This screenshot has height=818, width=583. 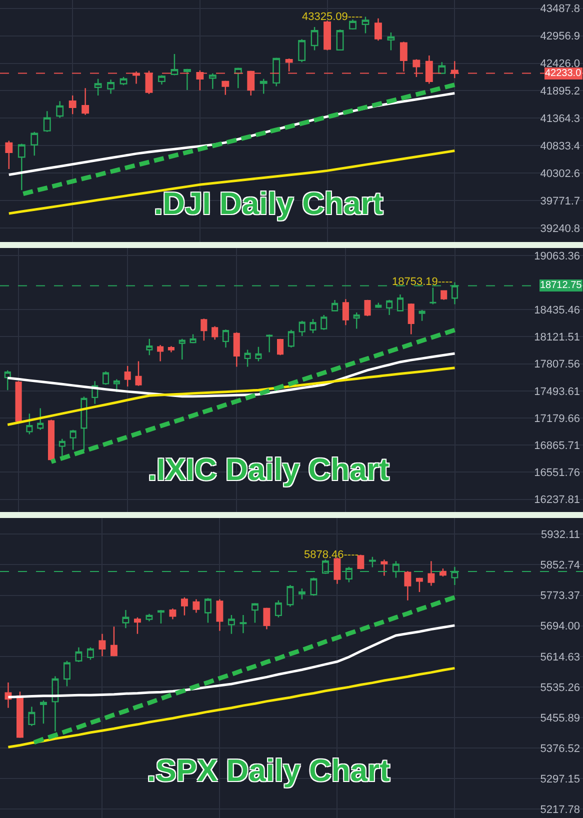 I want to click on y-tick-label: 5773.37, so click(x=560, y=596).